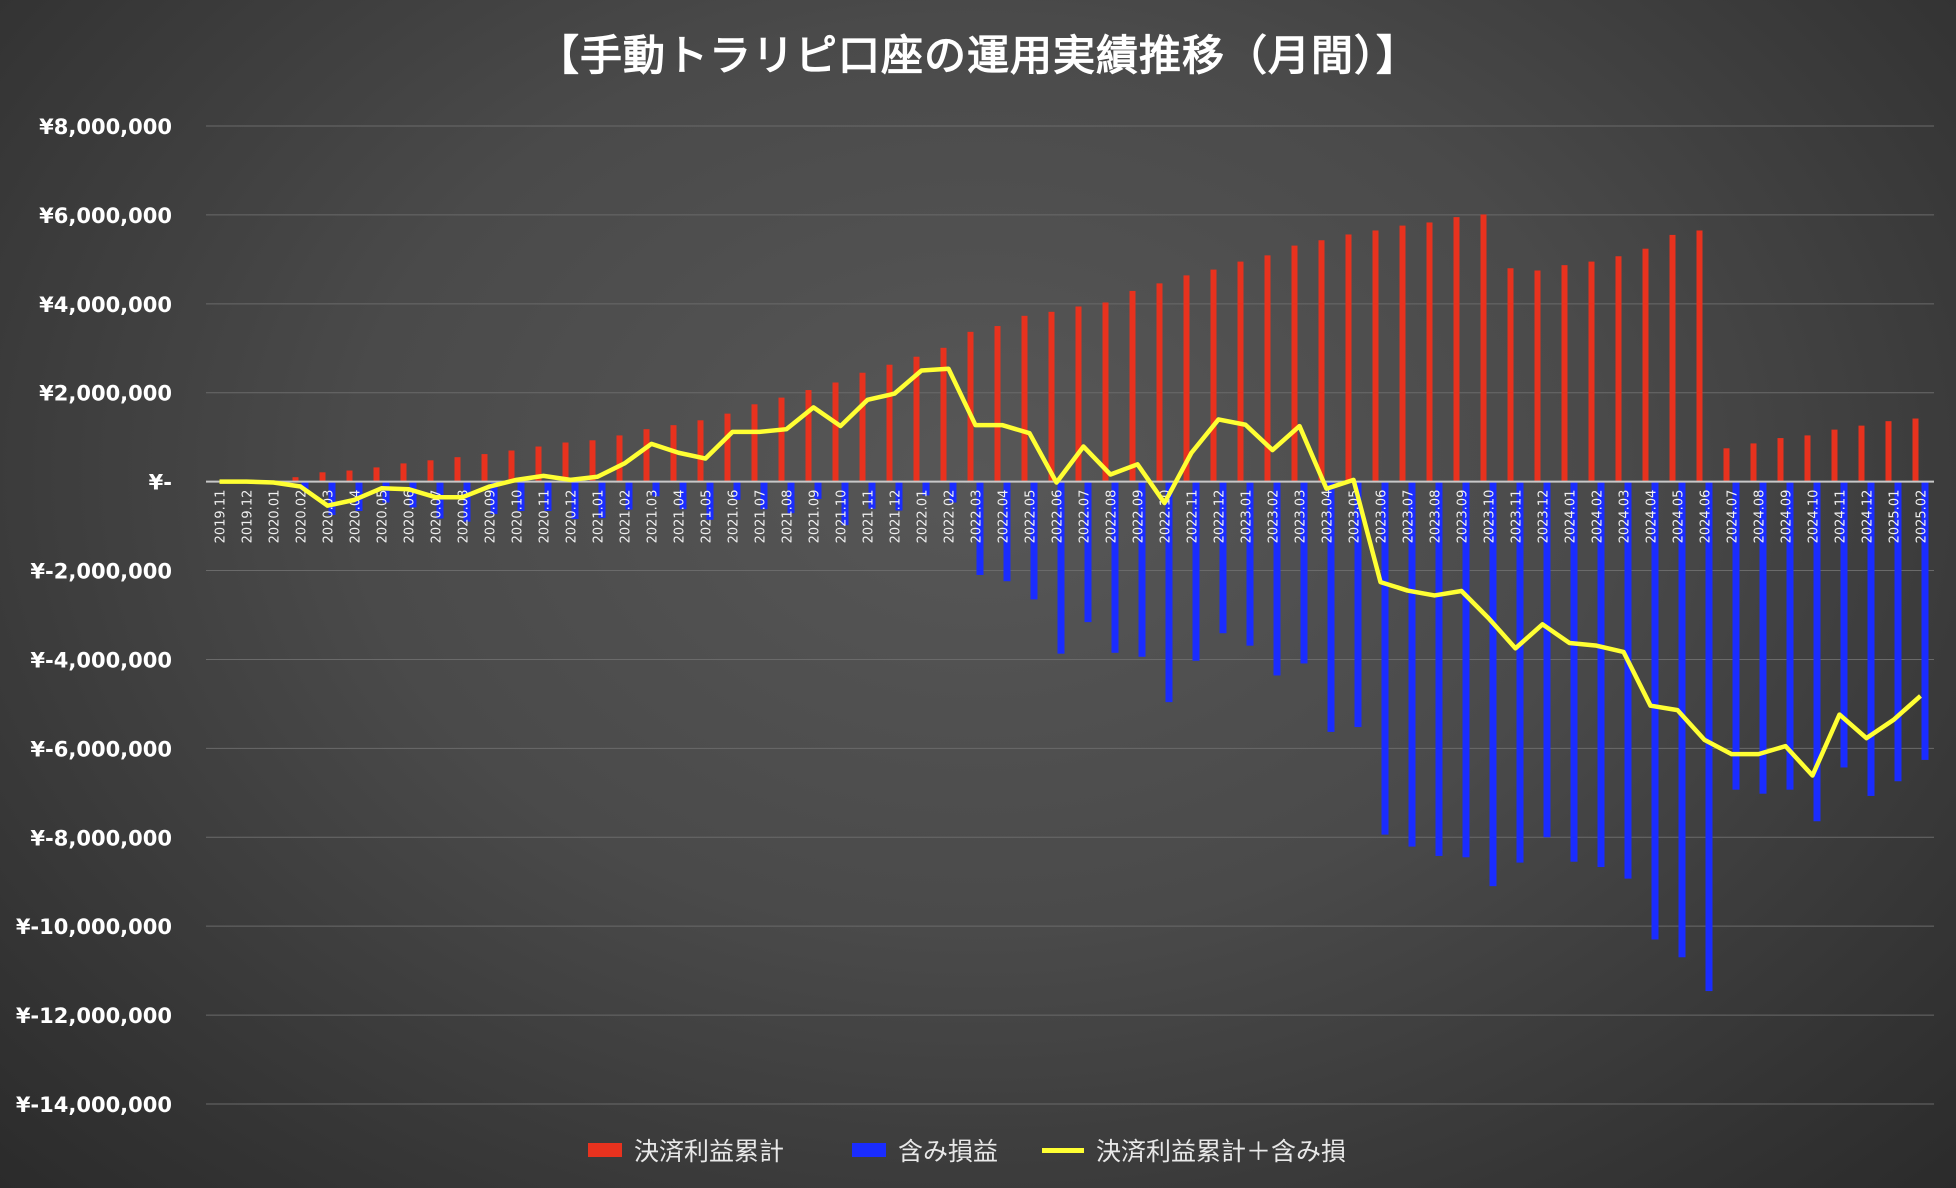 The width and height of the screenshot is (1956, 1188). Describe the element at coordinates (105, 305) in the screenshot. I see `y-tick-label: ¥4,000,000` at that location.